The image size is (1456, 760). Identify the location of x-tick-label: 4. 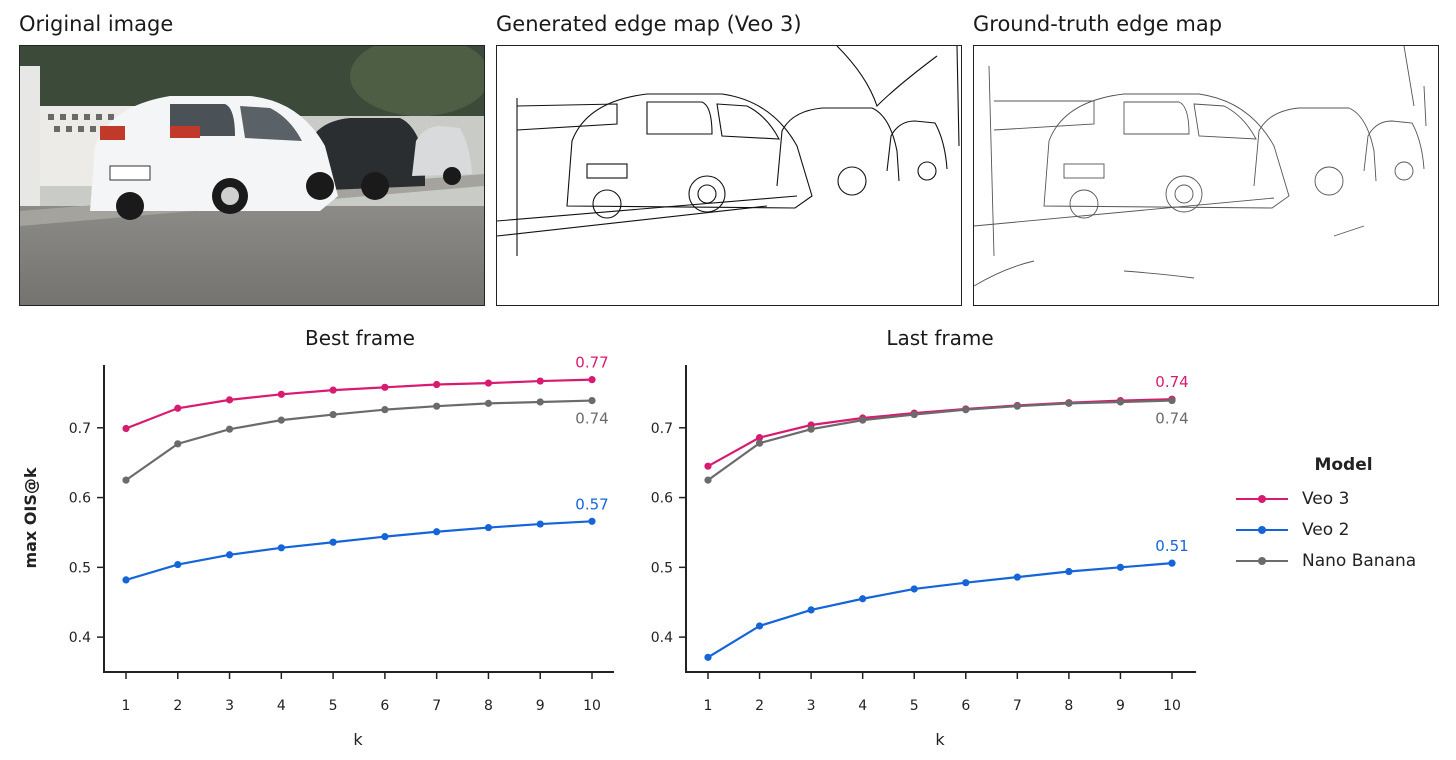
(281, 706).